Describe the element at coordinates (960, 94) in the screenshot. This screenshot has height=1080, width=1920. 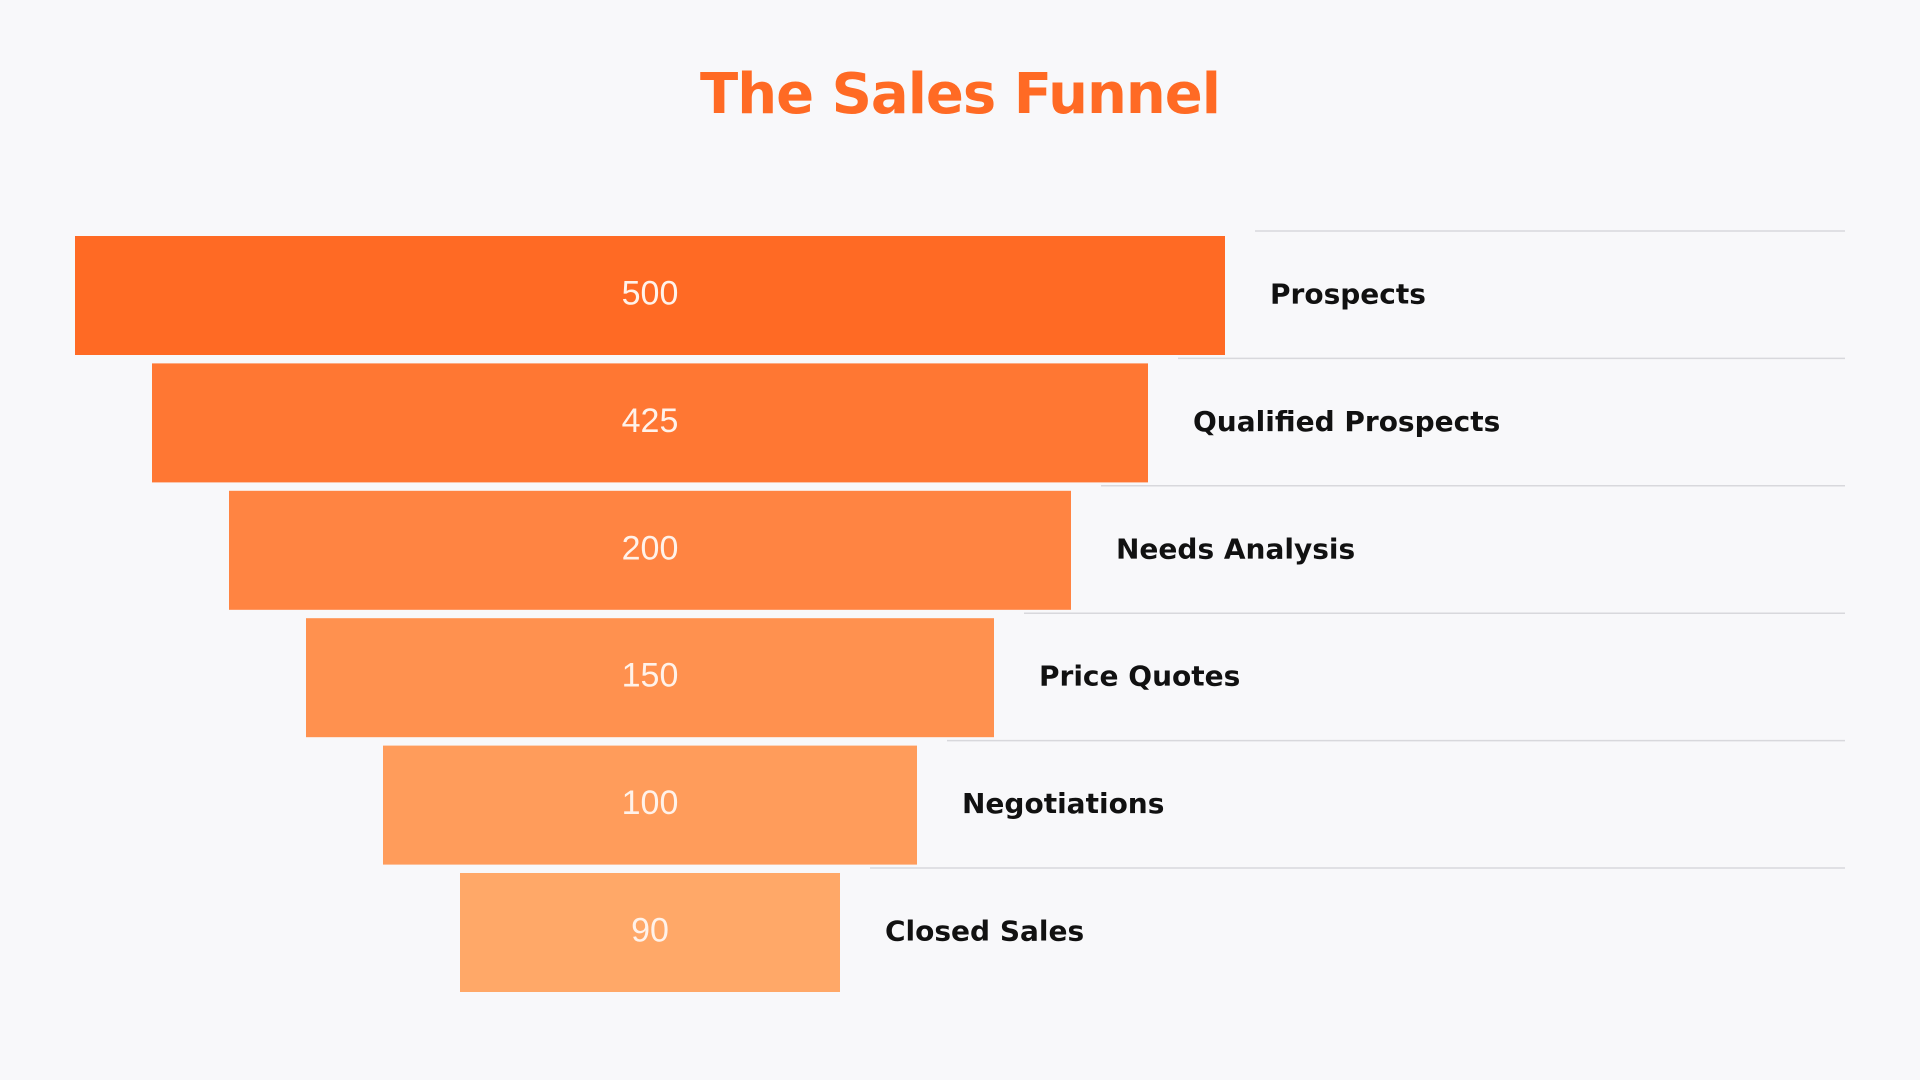
I see `chart-title: The Sales Funnel` at that location.